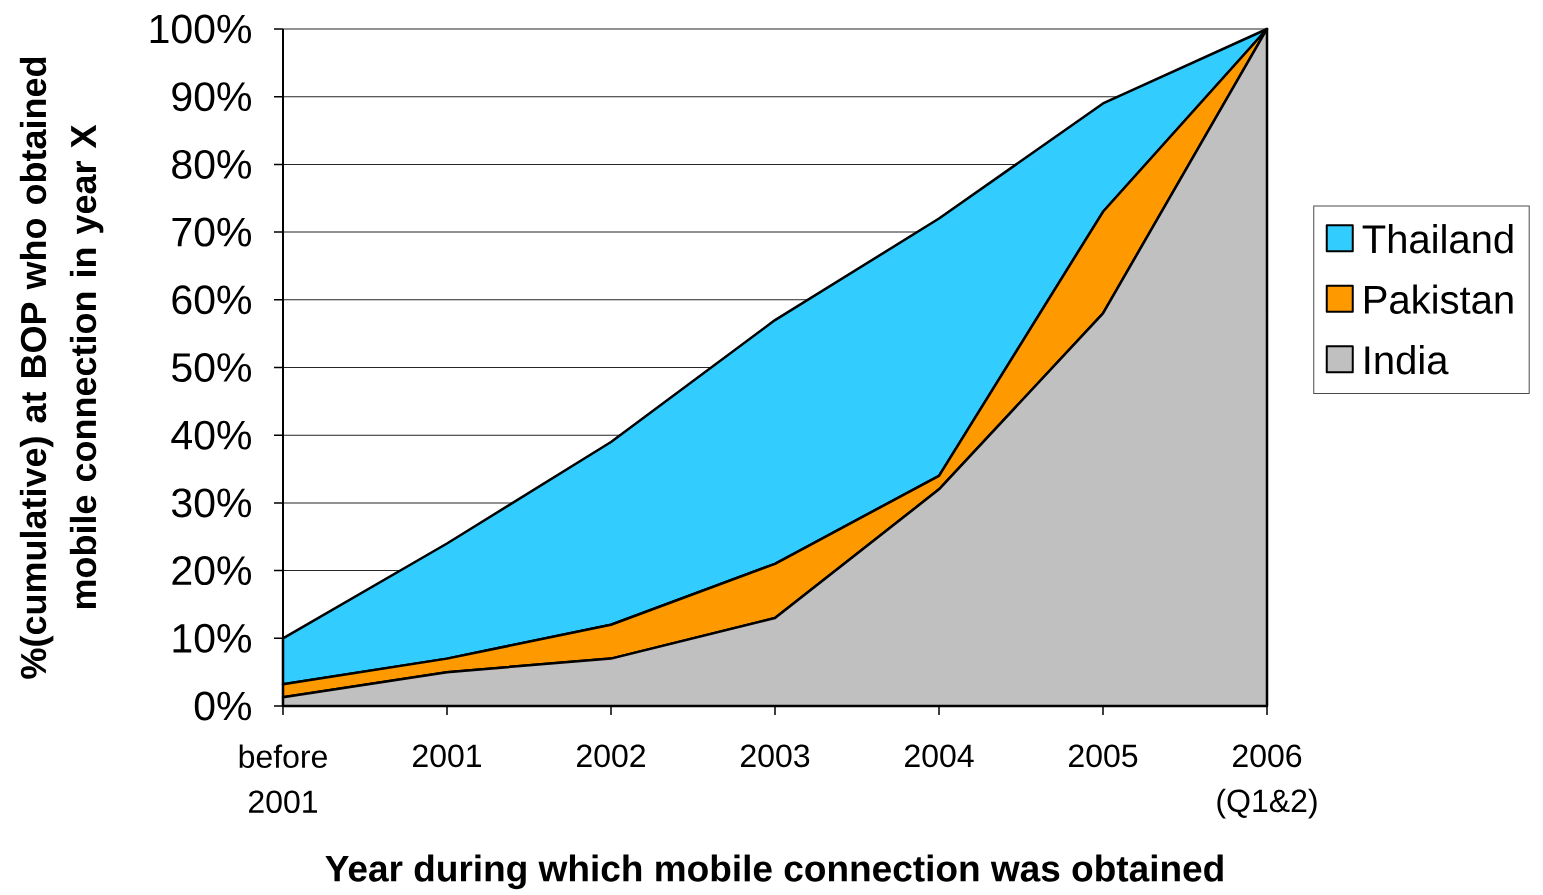  I want to click on x-tick-label: 2004, so click(939, 756).